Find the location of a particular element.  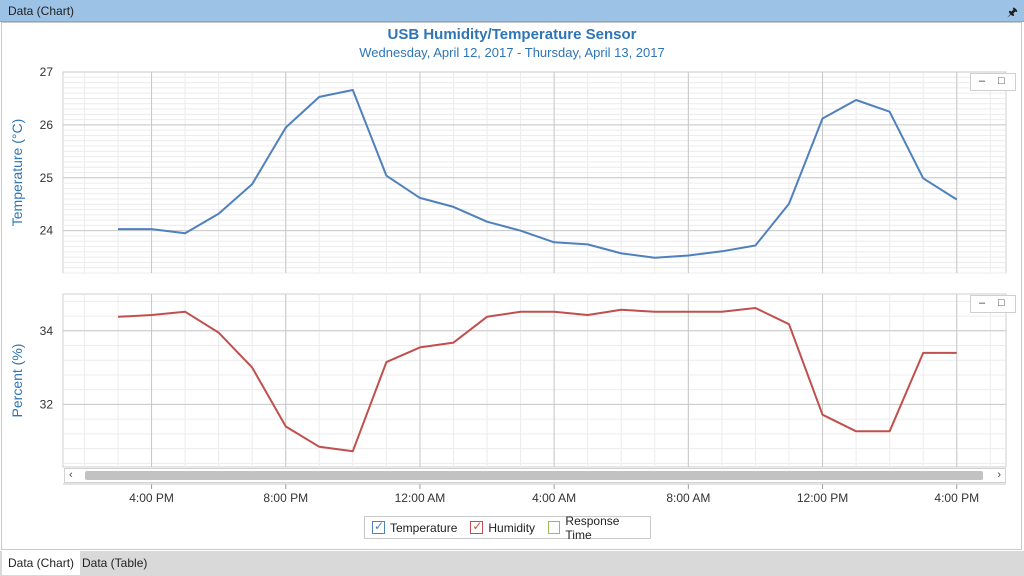

chart-legend: ✓ Temperature ✓ Humidity Response Time is located at coordinates (507, 528).